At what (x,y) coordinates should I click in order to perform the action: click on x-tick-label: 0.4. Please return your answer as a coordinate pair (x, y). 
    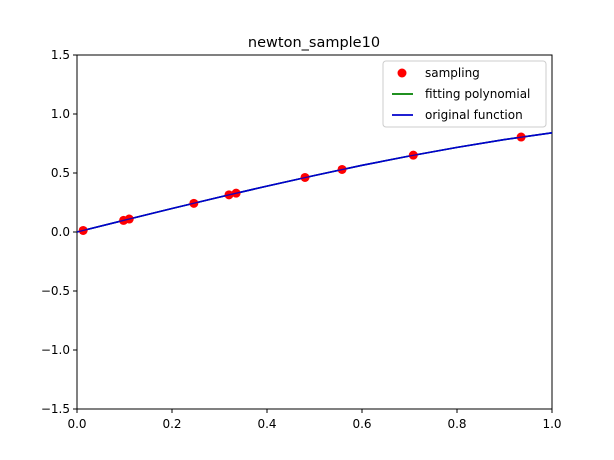
    Looking at the image, I should click on (266, 424).